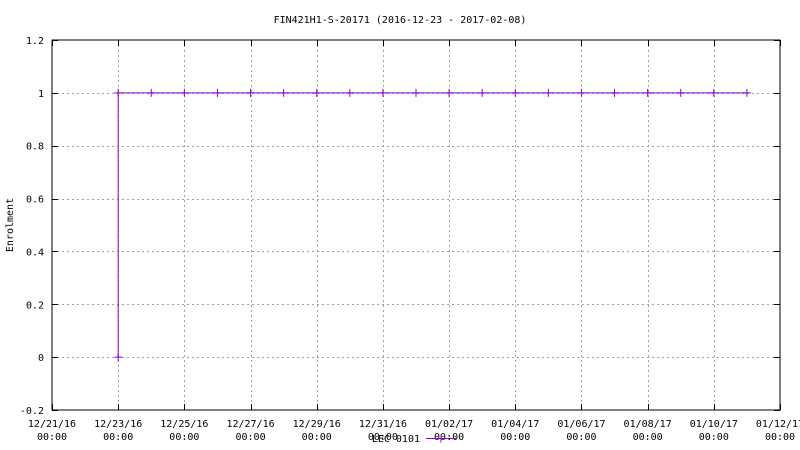  I want to click on y-tick-label: 1, so click(41, 94).